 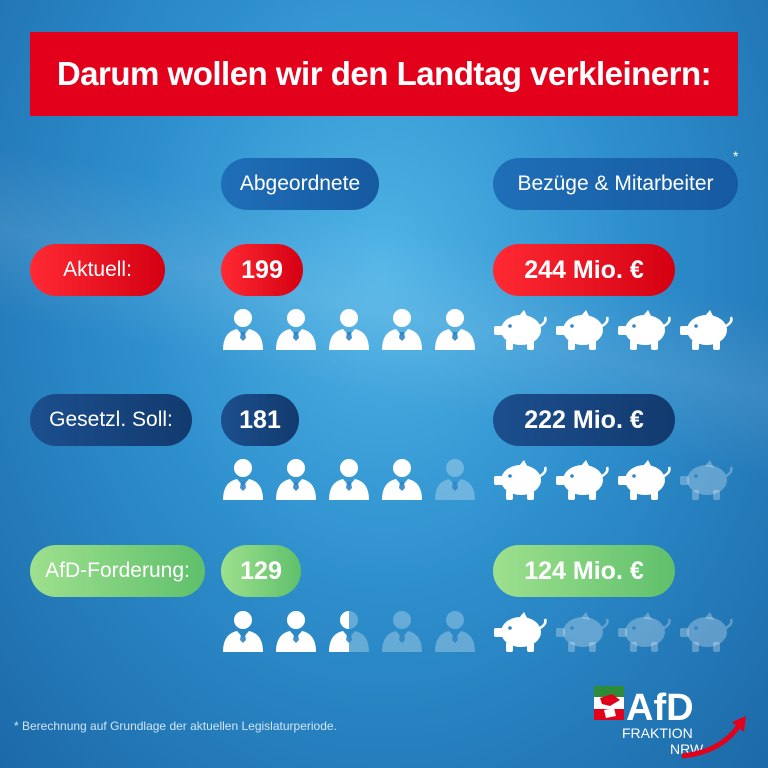 I want to click on deputies-value-aktuell: 199, so click(x=262, y=270).